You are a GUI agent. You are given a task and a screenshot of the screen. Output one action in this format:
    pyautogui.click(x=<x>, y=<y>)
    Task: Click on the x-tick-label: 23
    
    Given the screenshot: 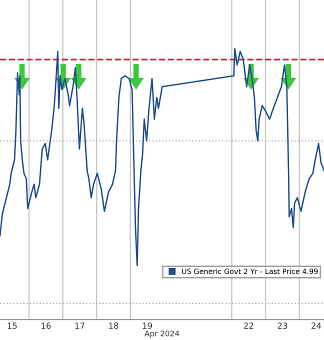 What is the action you would take?
    pyautogui.click(x=283, y=325)
    